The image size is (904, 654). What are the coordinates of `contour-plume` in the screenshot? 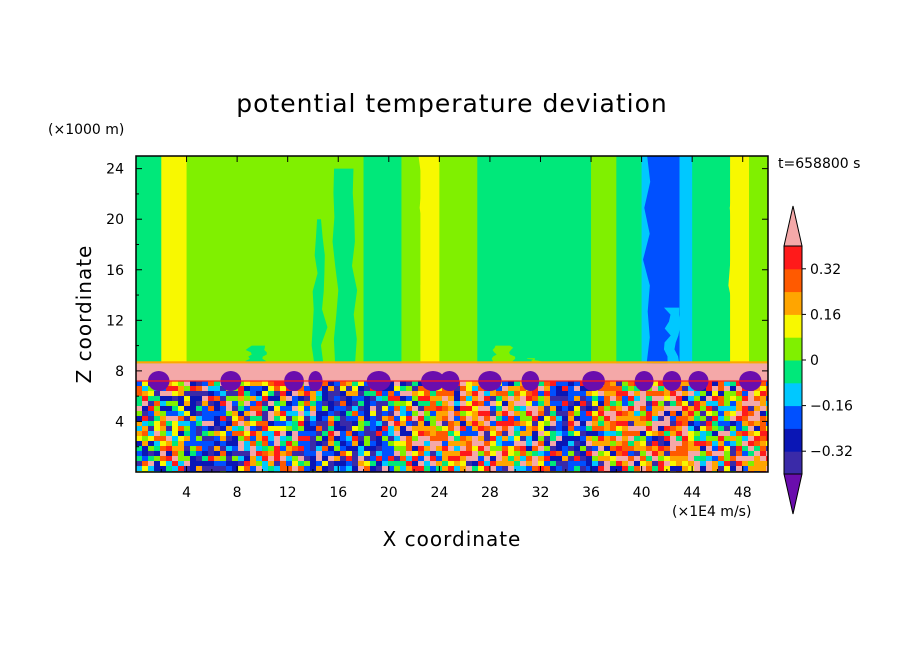 It's located at (288, 348).